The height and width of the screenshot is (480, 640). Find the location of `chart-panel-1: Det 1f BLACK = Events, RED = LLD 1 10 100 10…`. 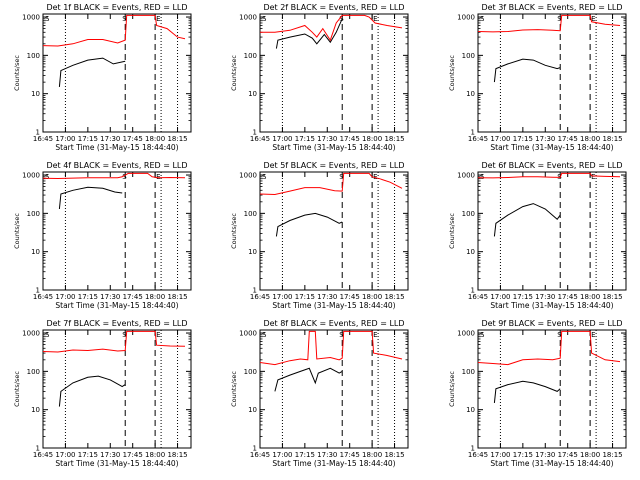

chart-panel-1: Det 1f BLACK = Events, RED = LLD 1 10 100 10… is located at coordinates (102, 77).